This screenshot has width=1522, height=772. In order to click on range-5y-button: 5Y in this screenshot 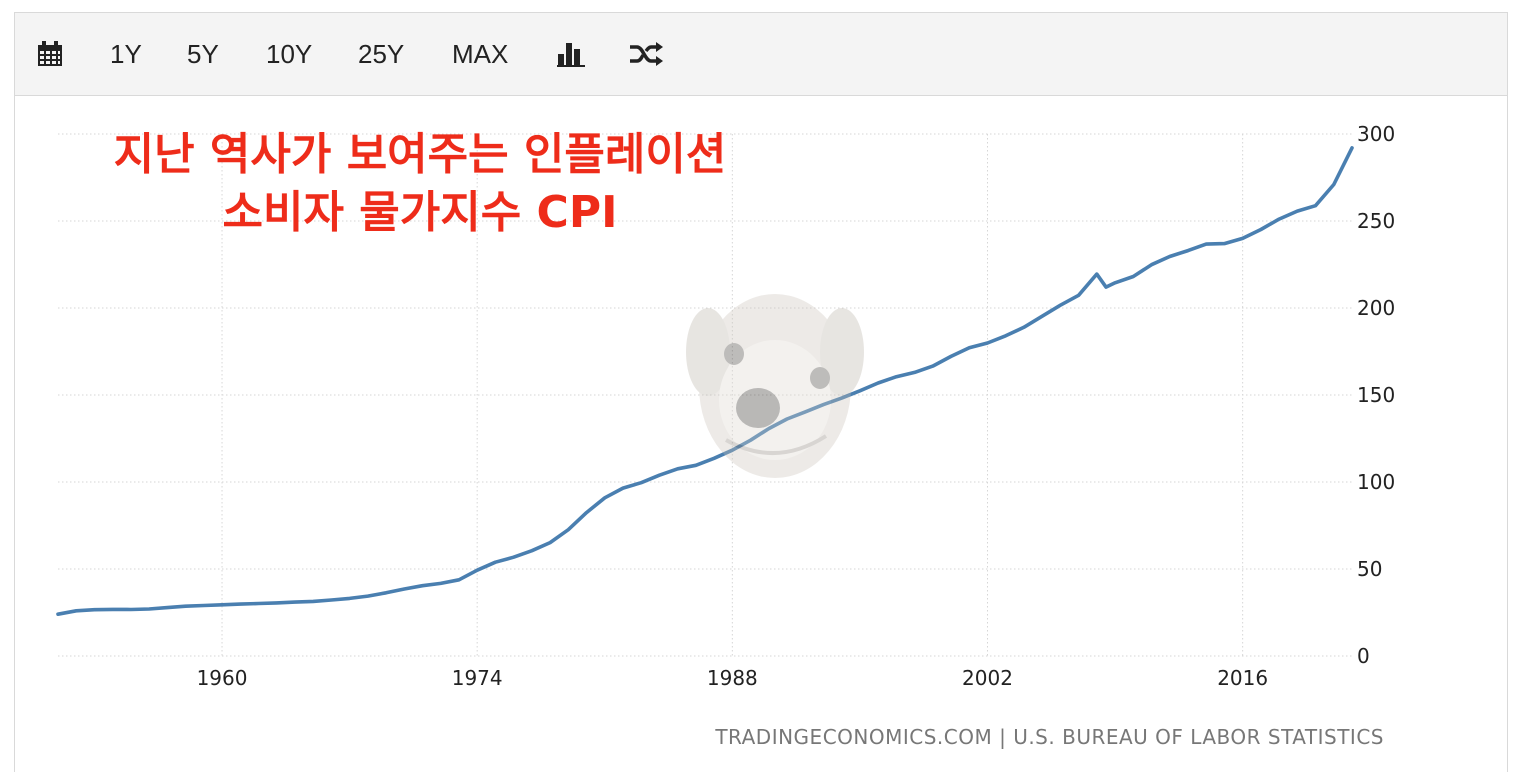, I will do `click(203, 53)`.